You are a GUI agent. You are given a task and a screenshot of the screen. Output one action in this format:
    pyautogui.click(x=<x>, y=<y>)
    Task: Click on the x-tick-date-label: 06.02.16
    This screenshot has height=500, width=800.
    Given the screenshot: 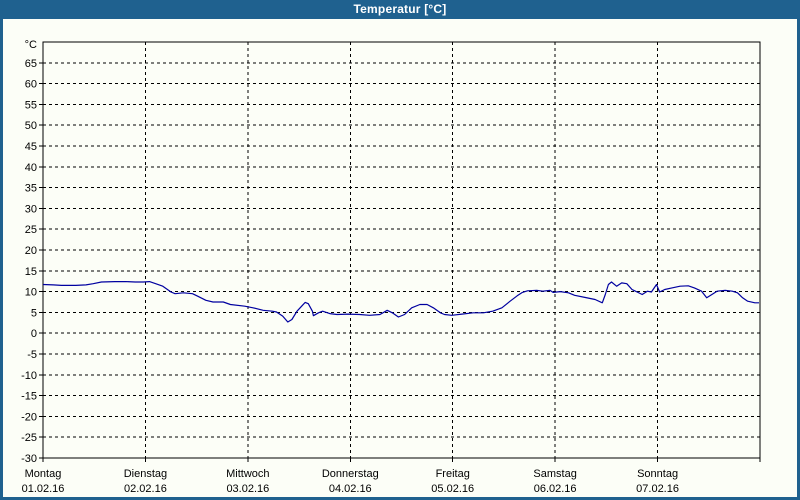 What is the action you would take?
    pyautogui.click(x=555, y=489)
    